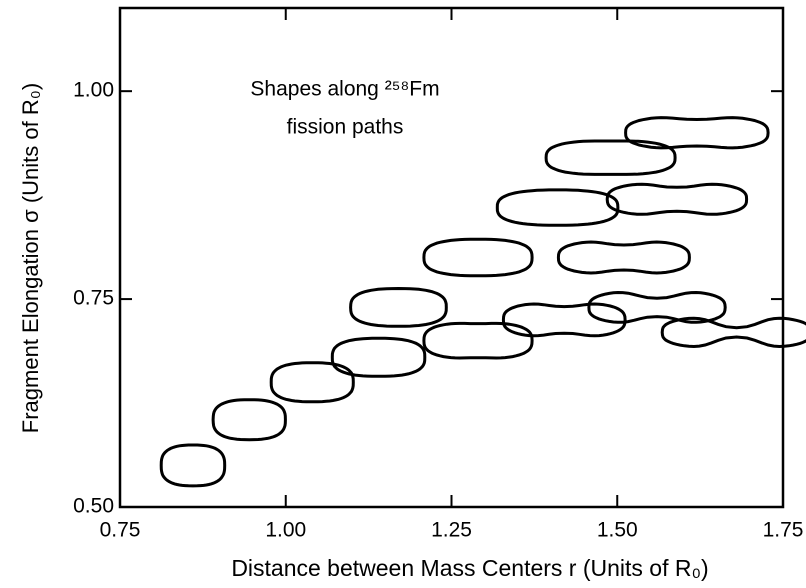 The height and width of the screenshot is (588, 806). Describe the element at coordinates (30, 258) in the screenshot. I see `y-axis-label: Fragment Elongation σ (Units of R₀)` at that location.